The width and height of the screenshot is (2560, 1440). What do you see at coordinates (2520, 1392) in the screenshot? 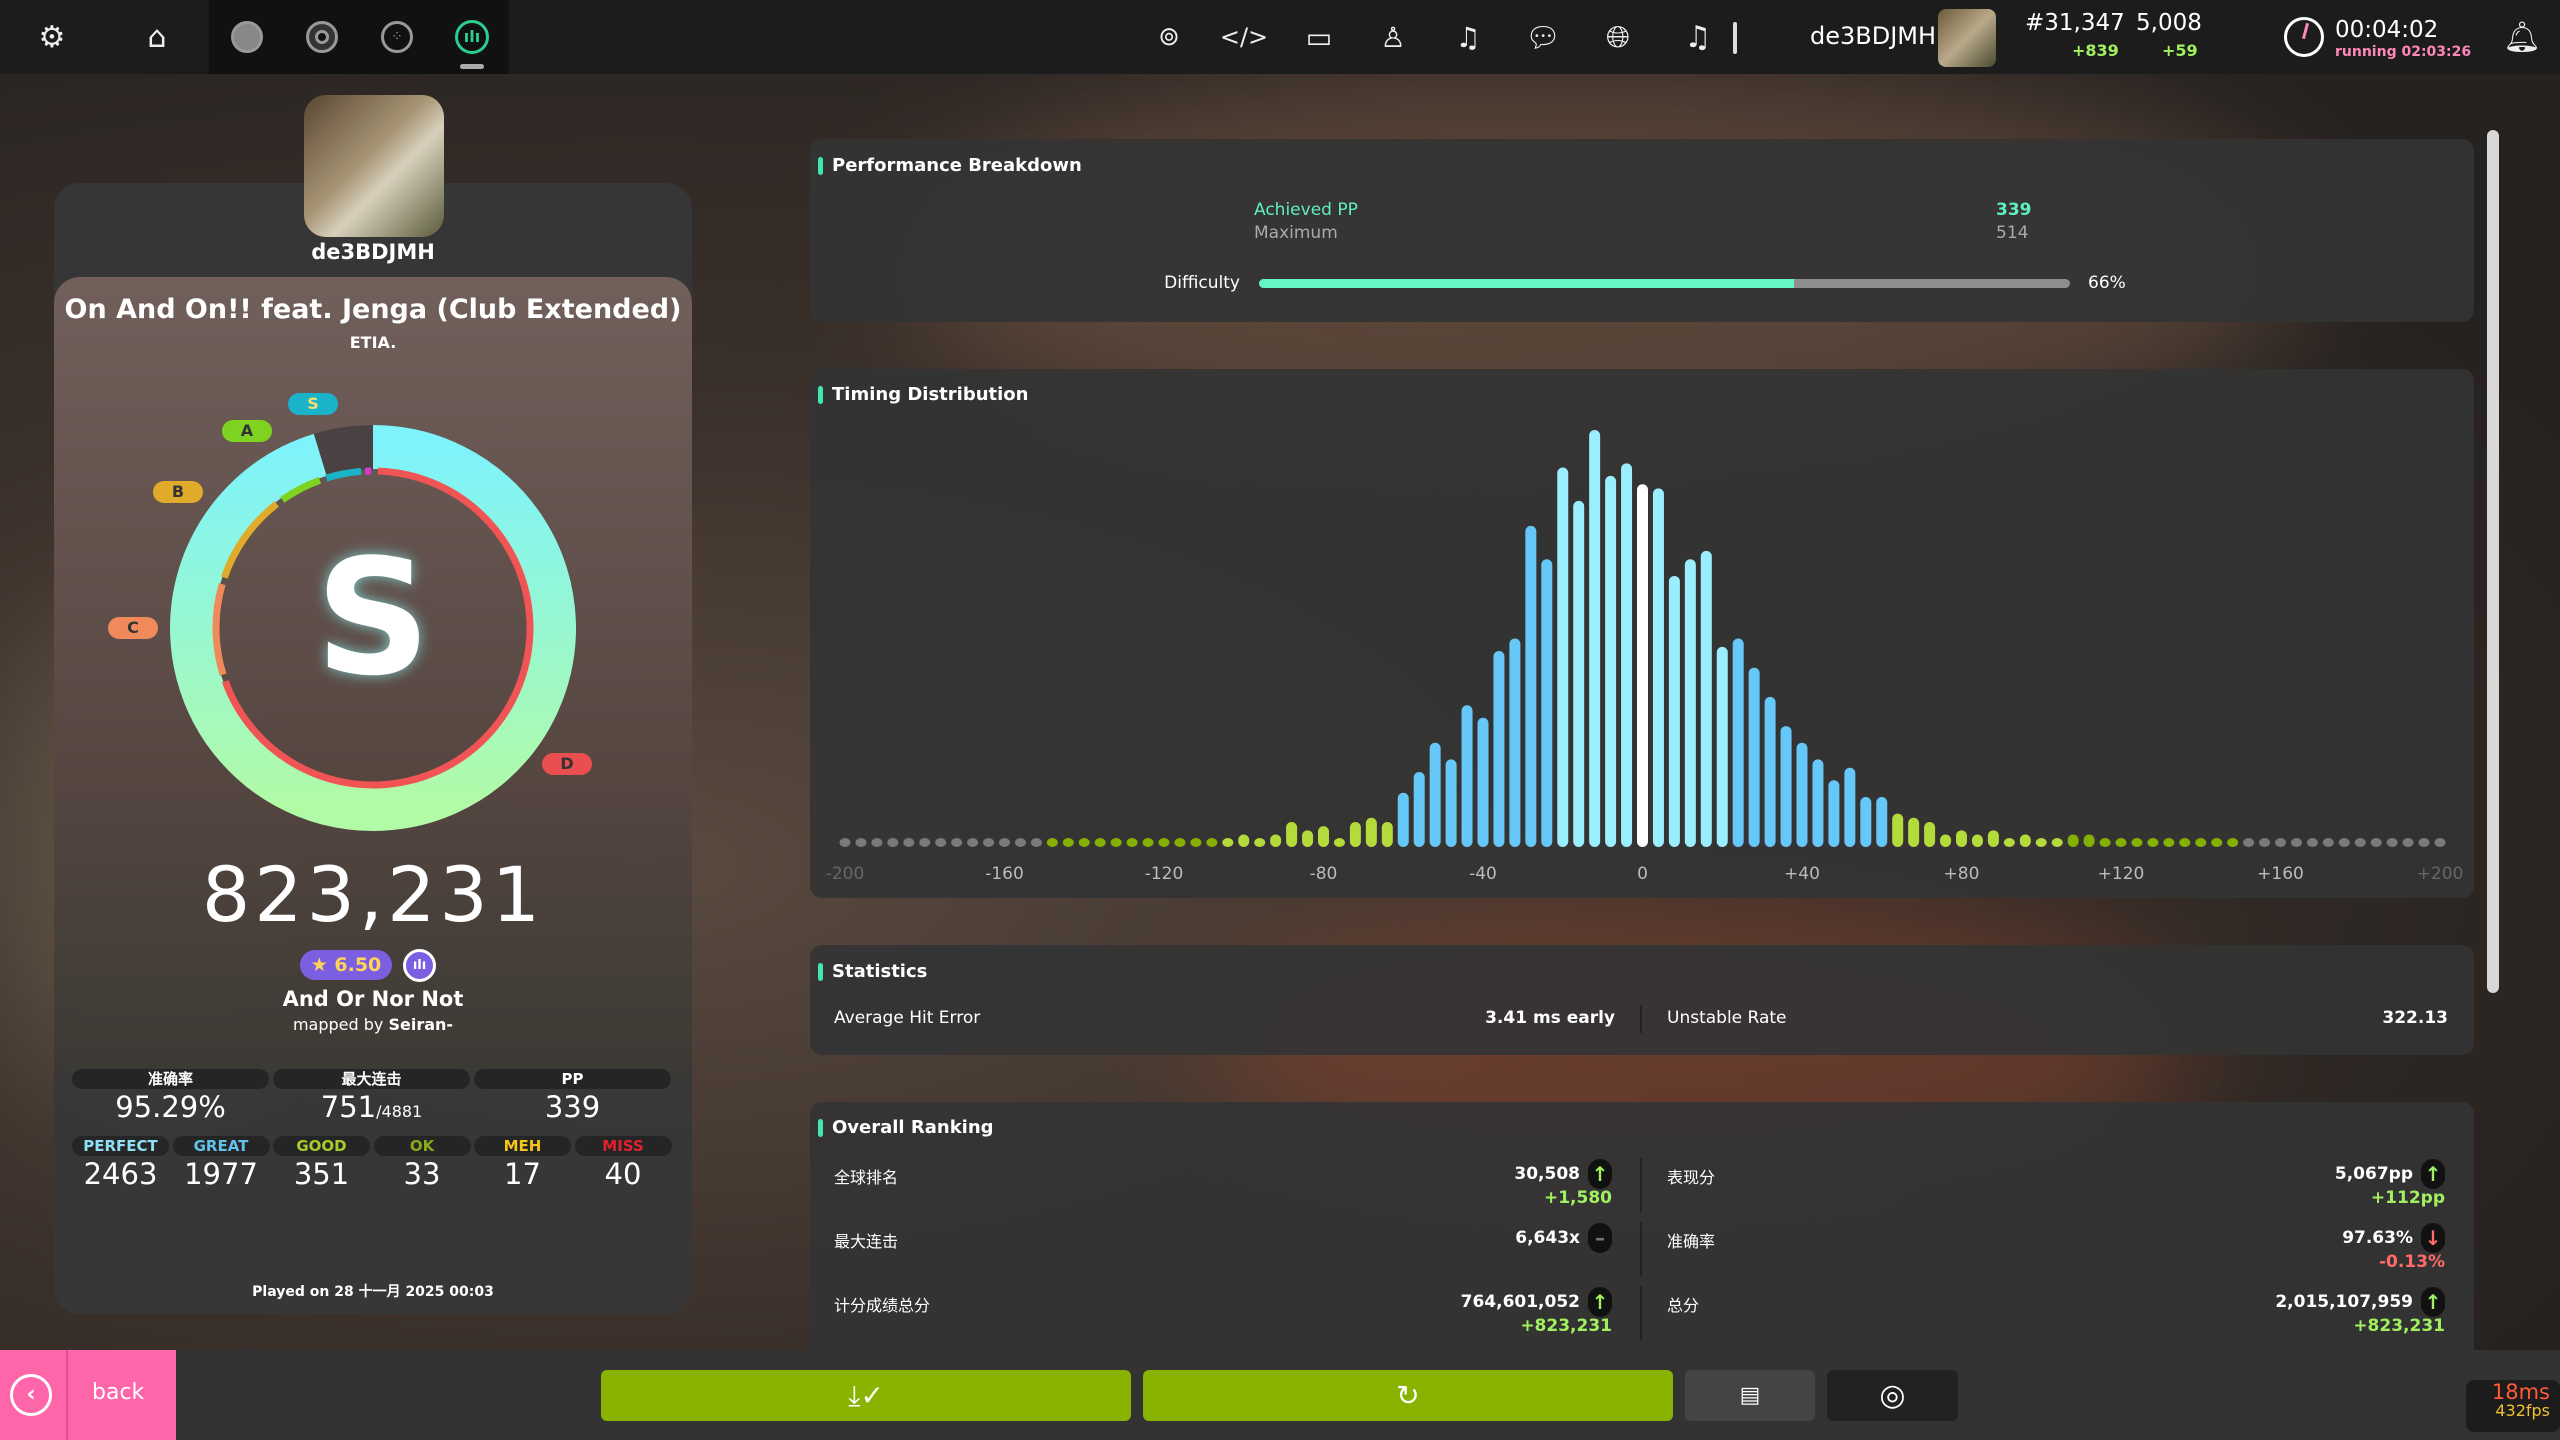
I see `latency: 18ms` at bounding box center [2520, 1392].